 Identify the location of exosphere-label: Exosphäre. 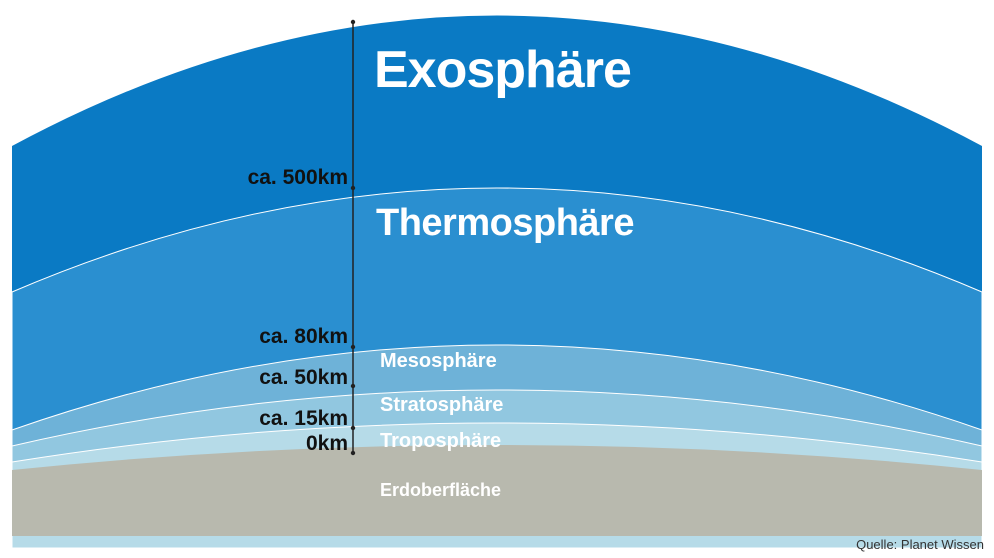
(503, 70).